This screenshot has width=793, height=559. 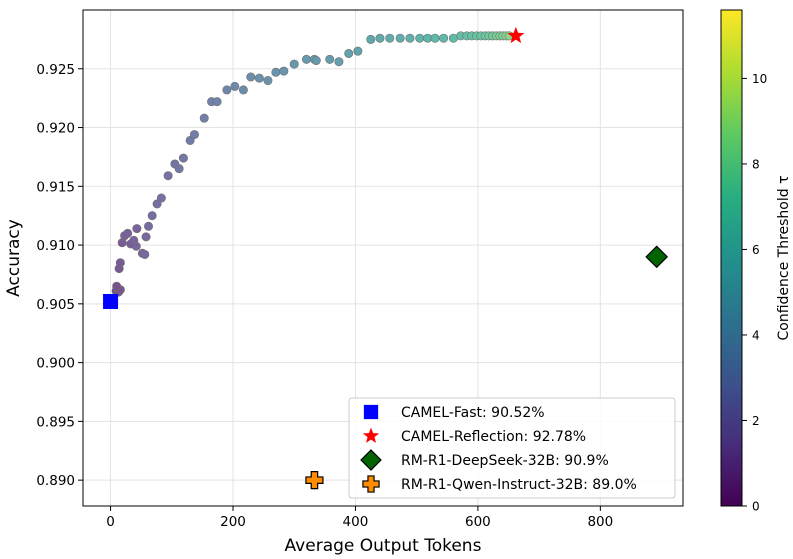 What do you see at coordinates (519, 485) in the screenshot?
I see `legend-rm-r1-qwen-label: RM-R1-Qwen-Instruct-32B: 89.0%` at bounding box center [519, 485].